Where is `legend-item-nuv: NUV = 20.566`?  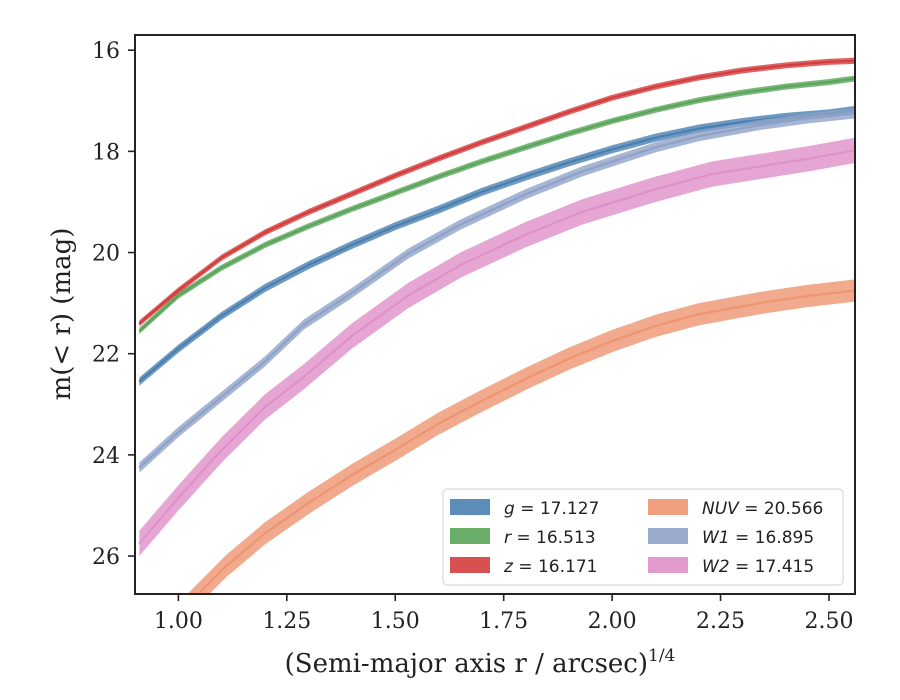 legend-item-nuv: NUV = 20.566 is located at coordinates (735, 509).